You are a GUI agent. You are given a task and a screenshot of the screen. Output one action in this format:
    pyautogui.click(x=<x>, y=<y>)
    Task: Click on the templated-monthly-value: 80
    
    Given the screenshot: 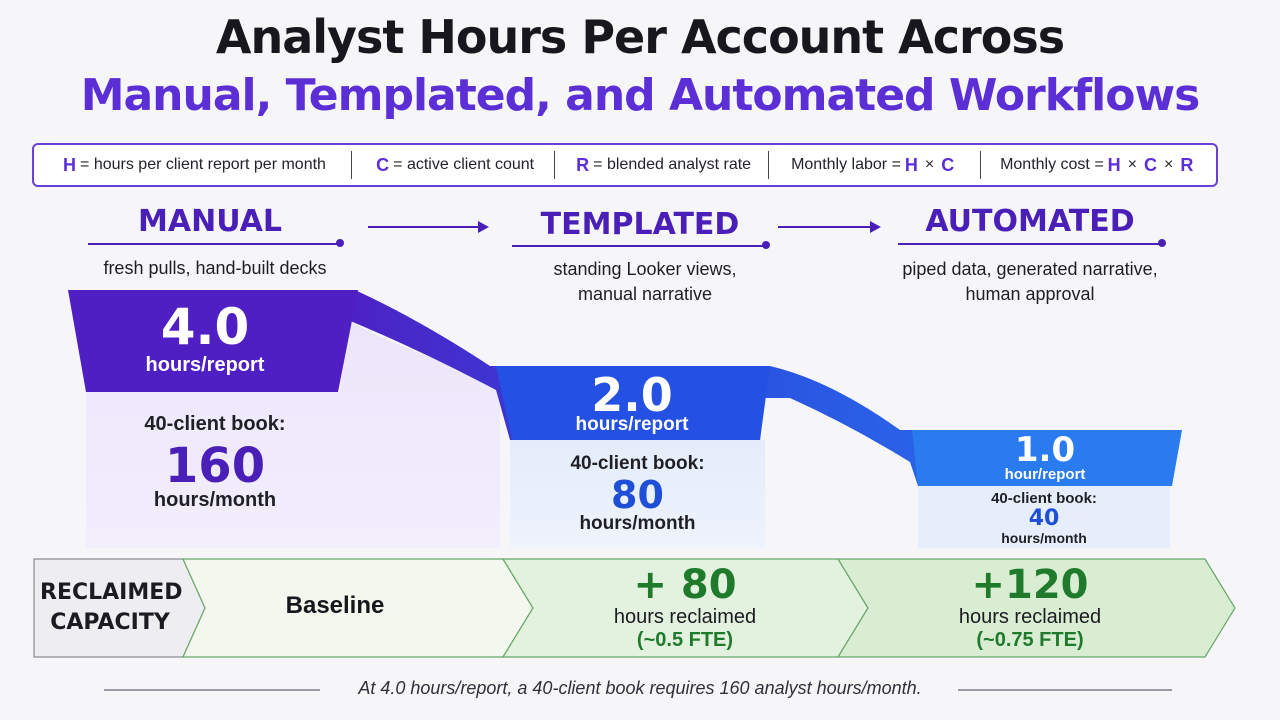 What is the action you would take?
    pyautogui.click(x=637, y=495)
    